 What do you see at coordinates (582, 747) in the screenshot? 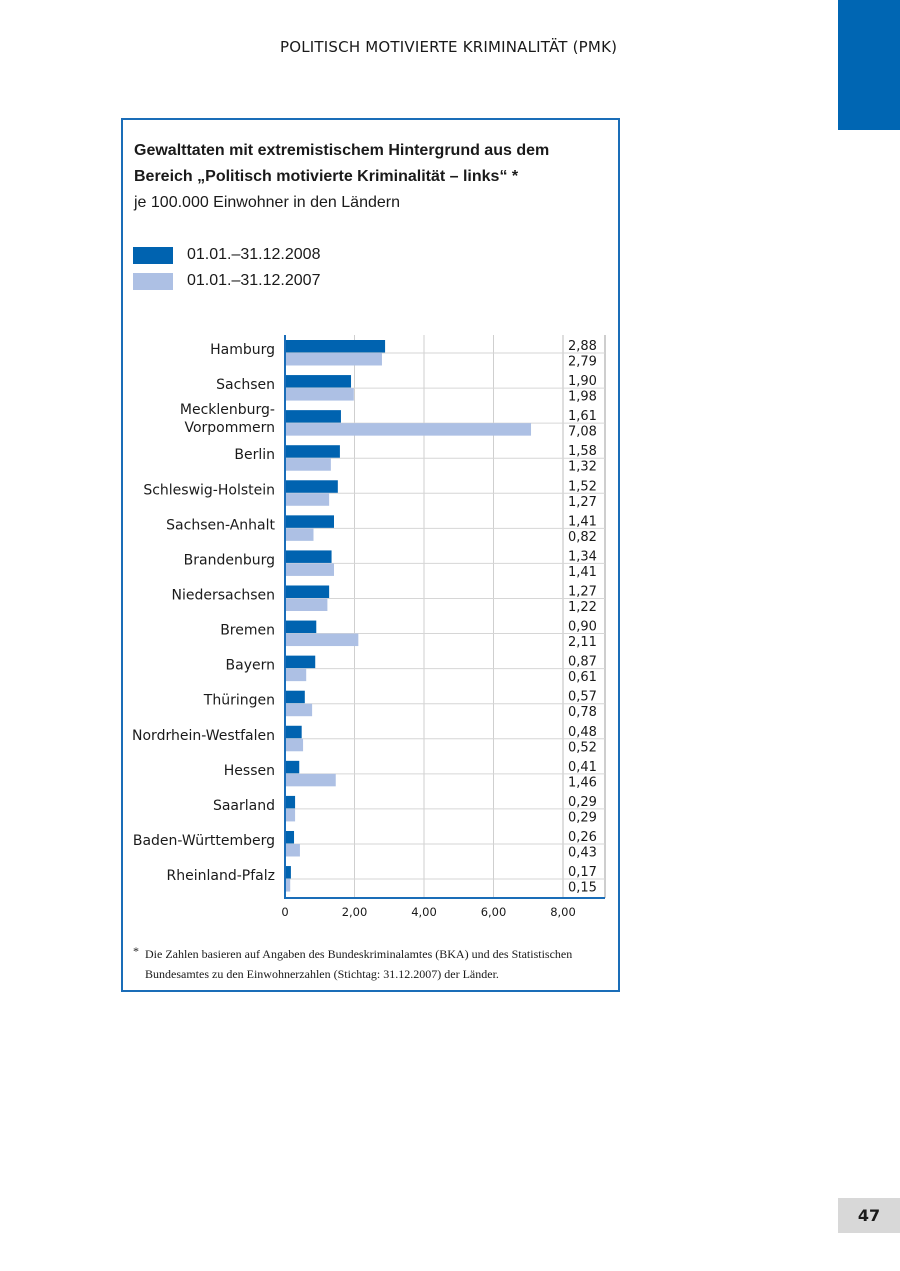
I see `value-label: 0,52` at bounding box center [582, 747].